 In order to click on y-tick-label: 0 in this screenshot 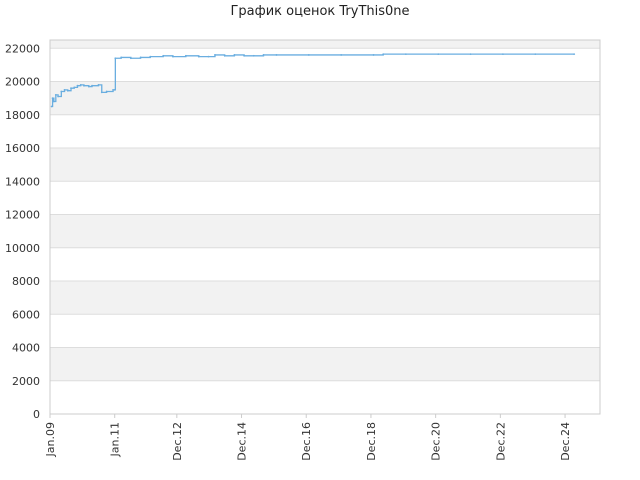, I will do `click(36, 414)`.